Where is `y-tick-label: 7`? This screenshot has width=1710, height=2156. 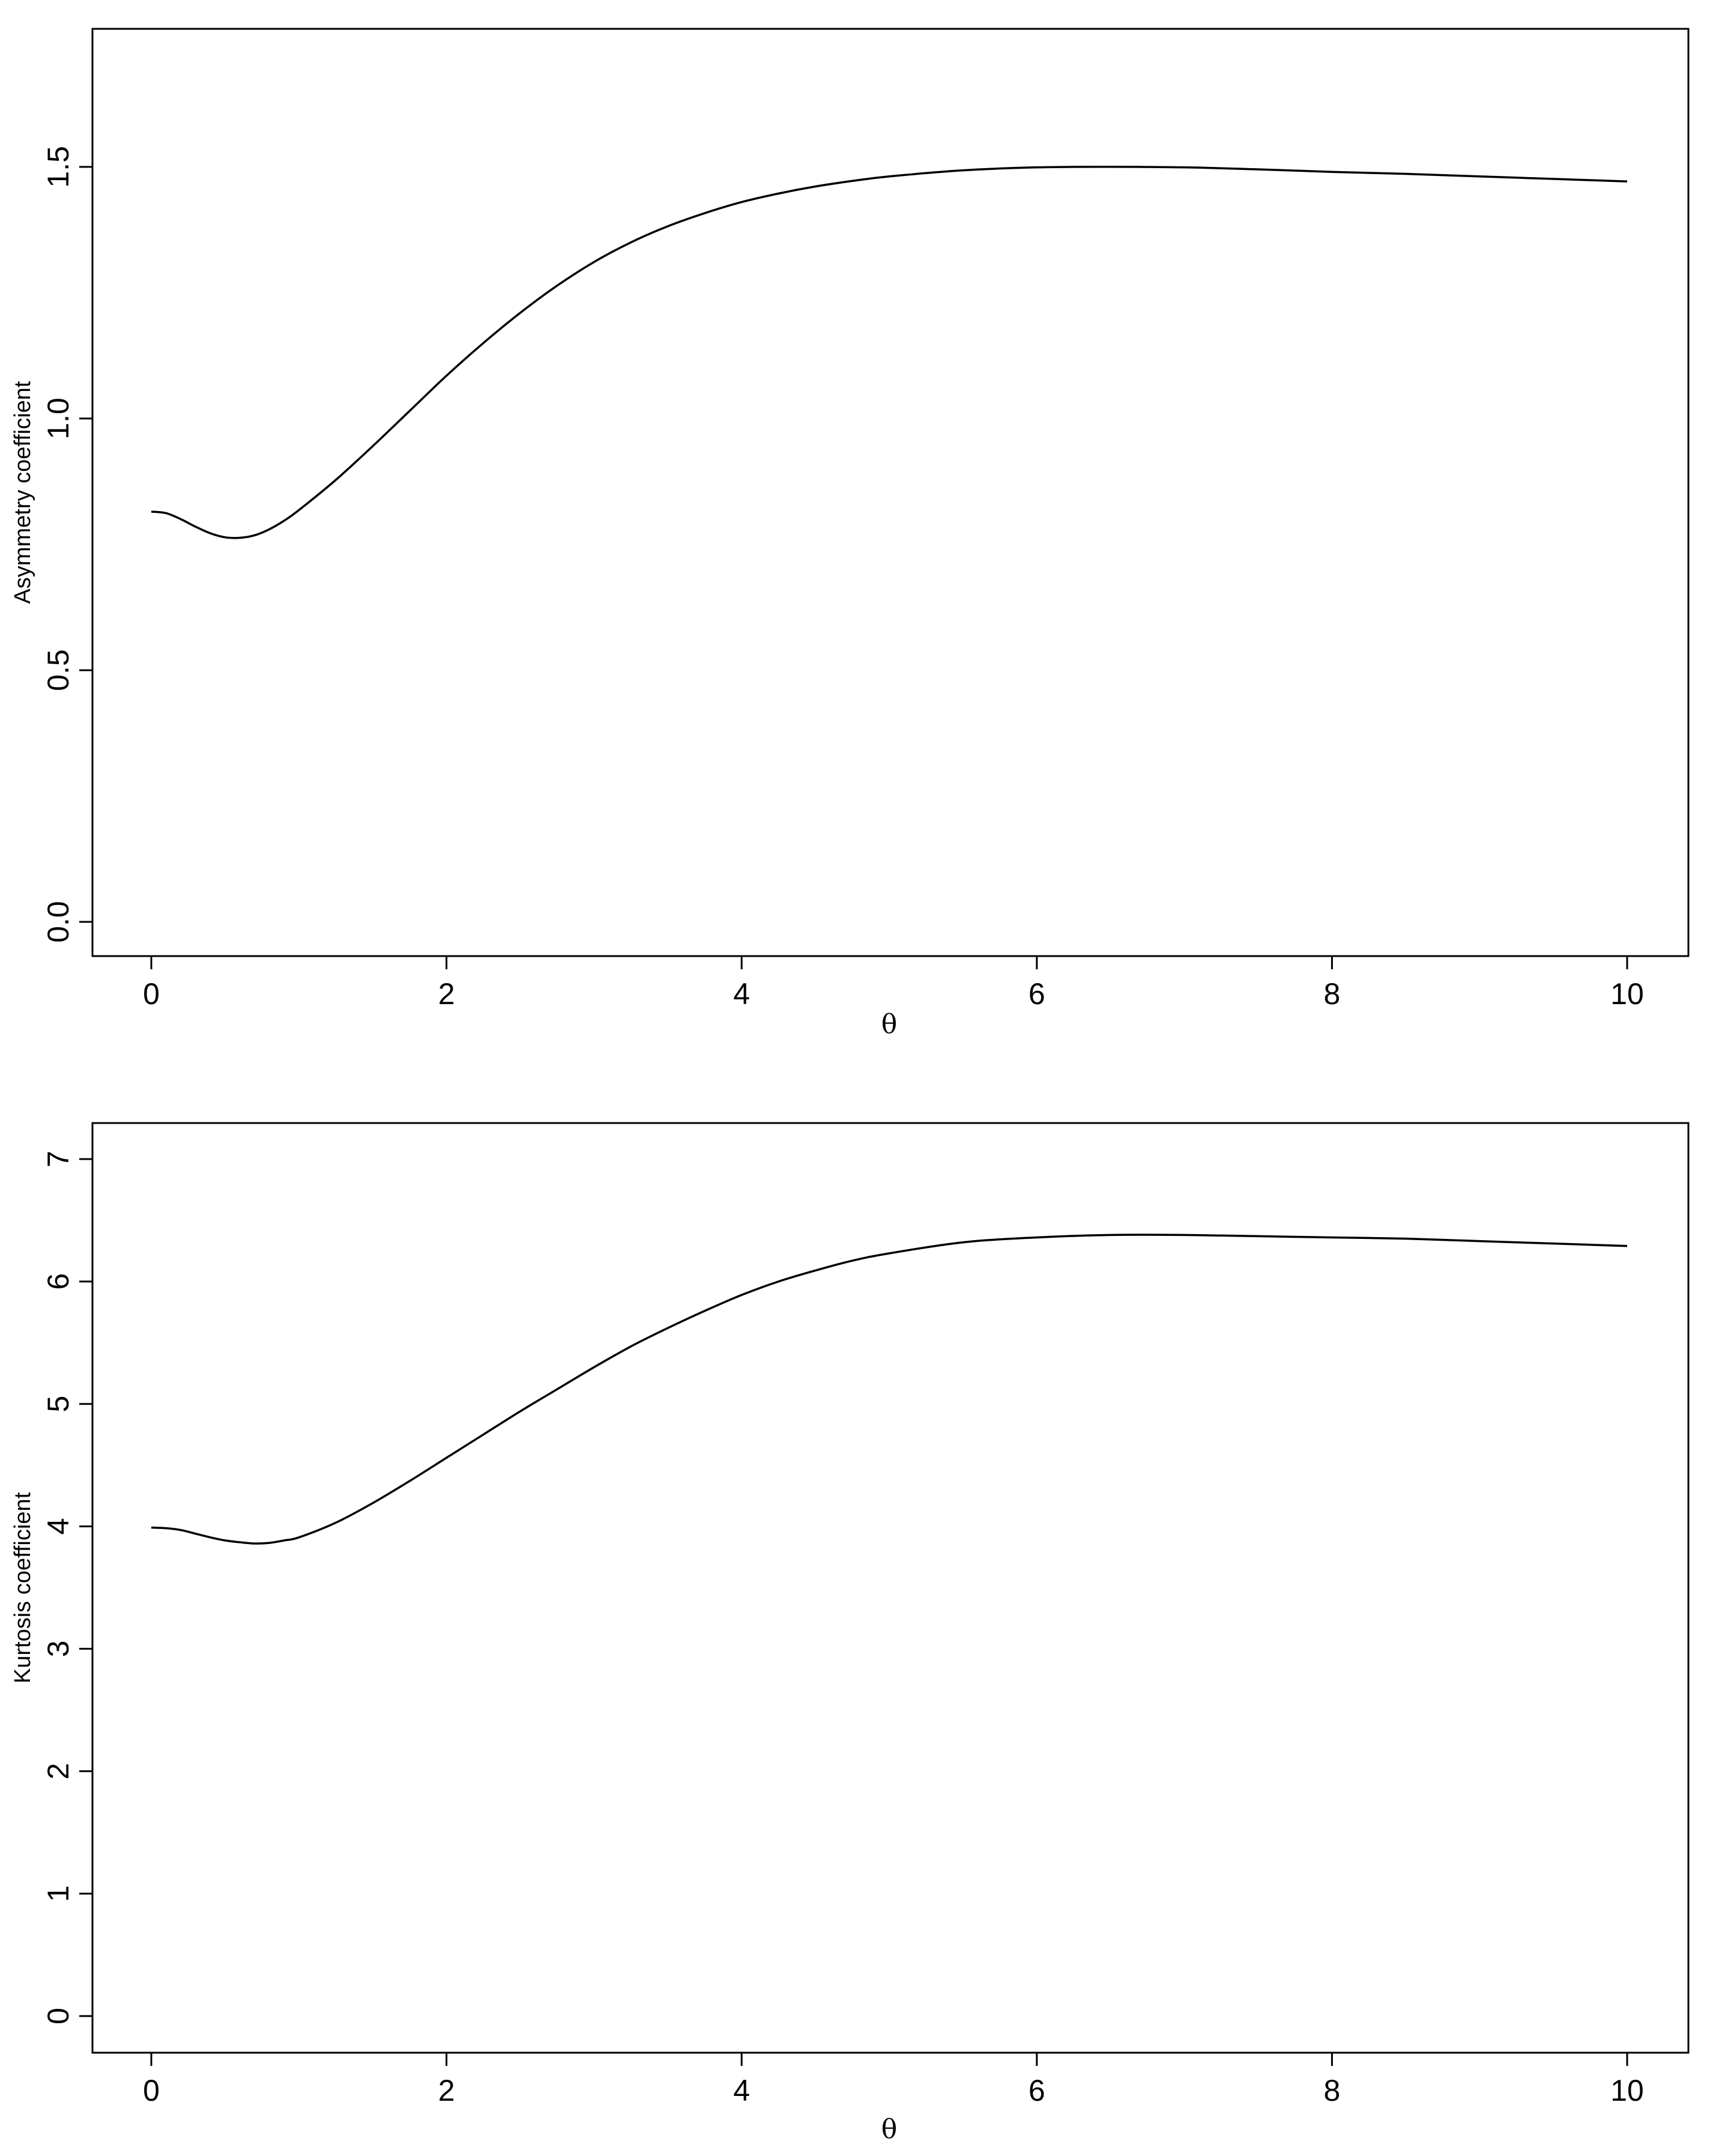
y-tick-label: 7 is located at coordinates (58, 1159).